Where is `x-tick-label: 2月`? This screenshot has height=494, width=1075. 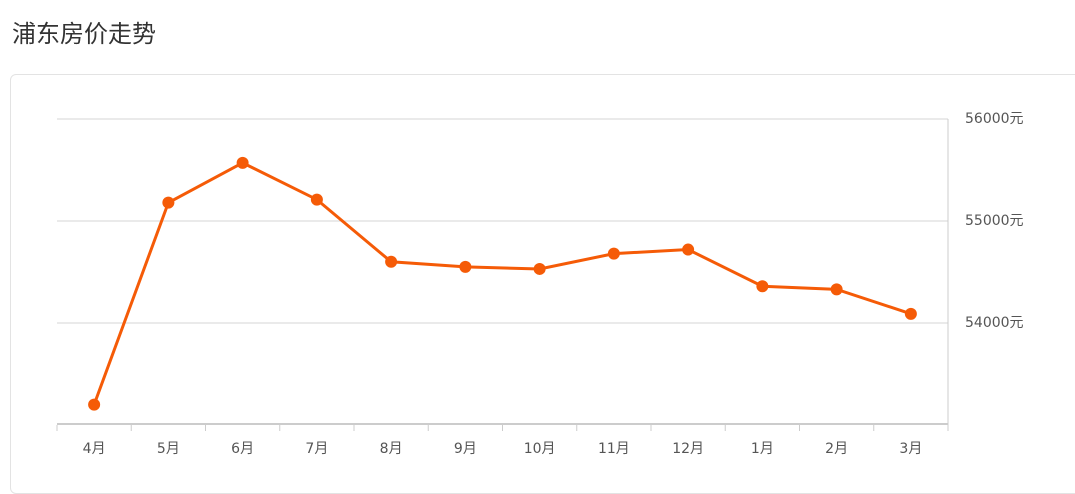 x-tick-label: 2月 is located at coordinates (836, 449).